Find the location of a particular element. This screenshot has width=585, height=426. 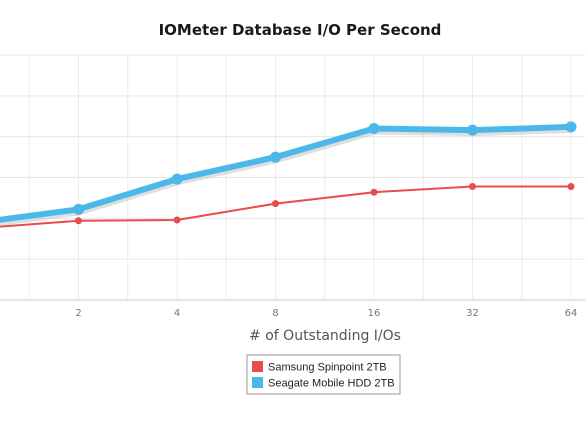

x-axis-title: # of Outstanding I/Os is located at coordinates (325, 336).